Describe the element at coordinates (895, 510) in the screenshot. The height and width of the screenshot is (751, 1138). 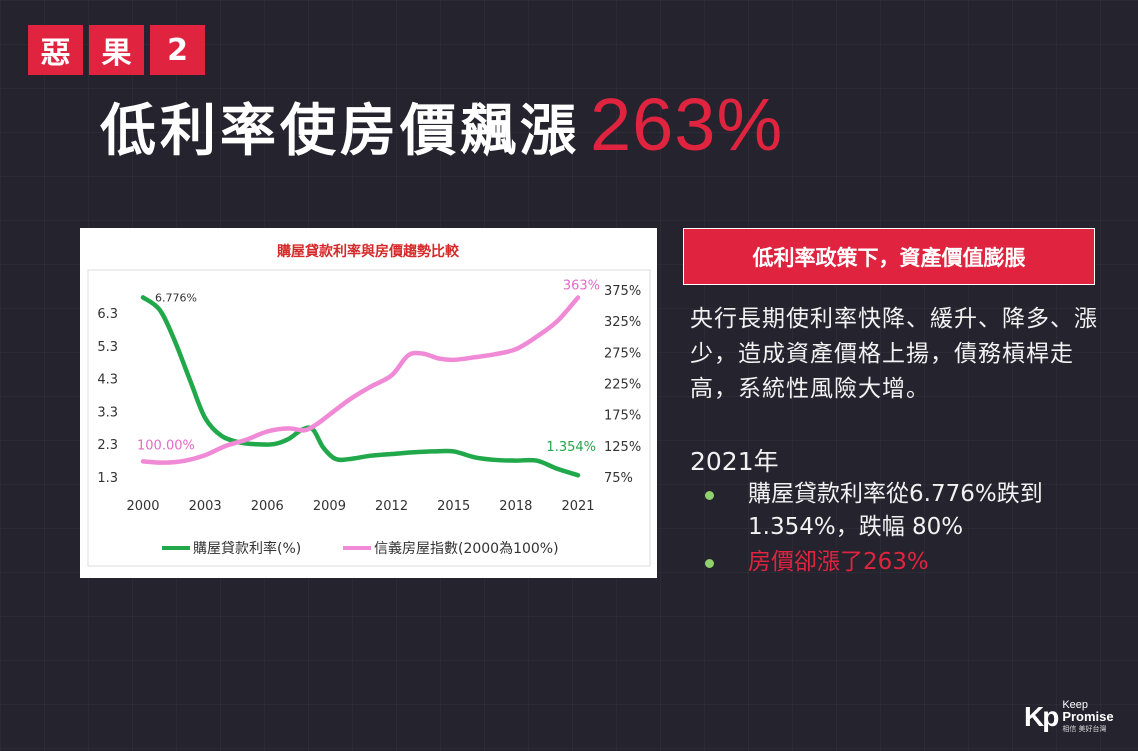
I see `bullet-text: 購屋貸款利率從6.776%跌到1.354%，跌幅 80%` at that location.